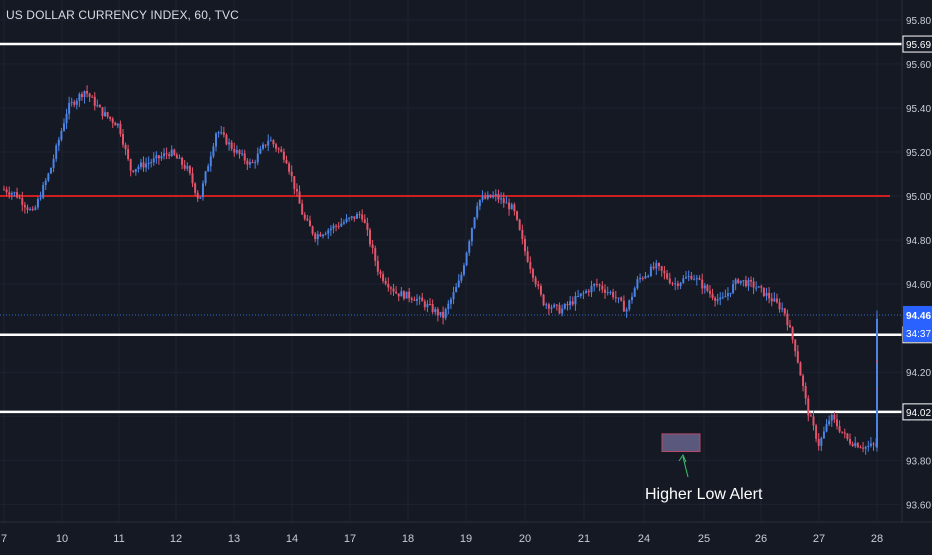 This screenshot has height=555, width=932. Describe the element at coordinates (918, 153) in the screenshot. I see `price-tick-label: 95.20` at that location.